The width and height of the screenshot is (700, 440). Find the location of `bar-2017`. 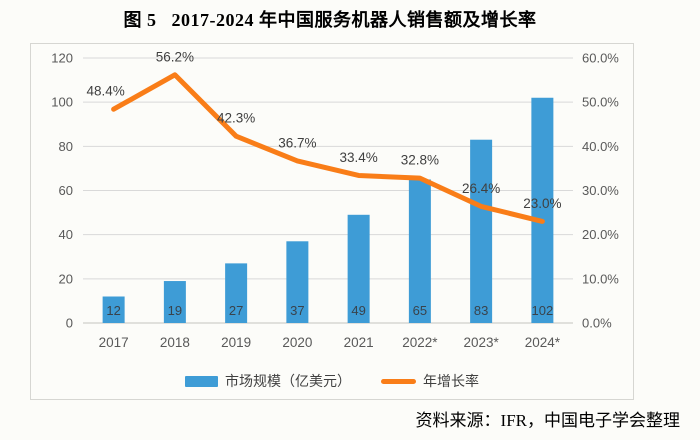

bar-2017 is located at coordinates (113, 309).